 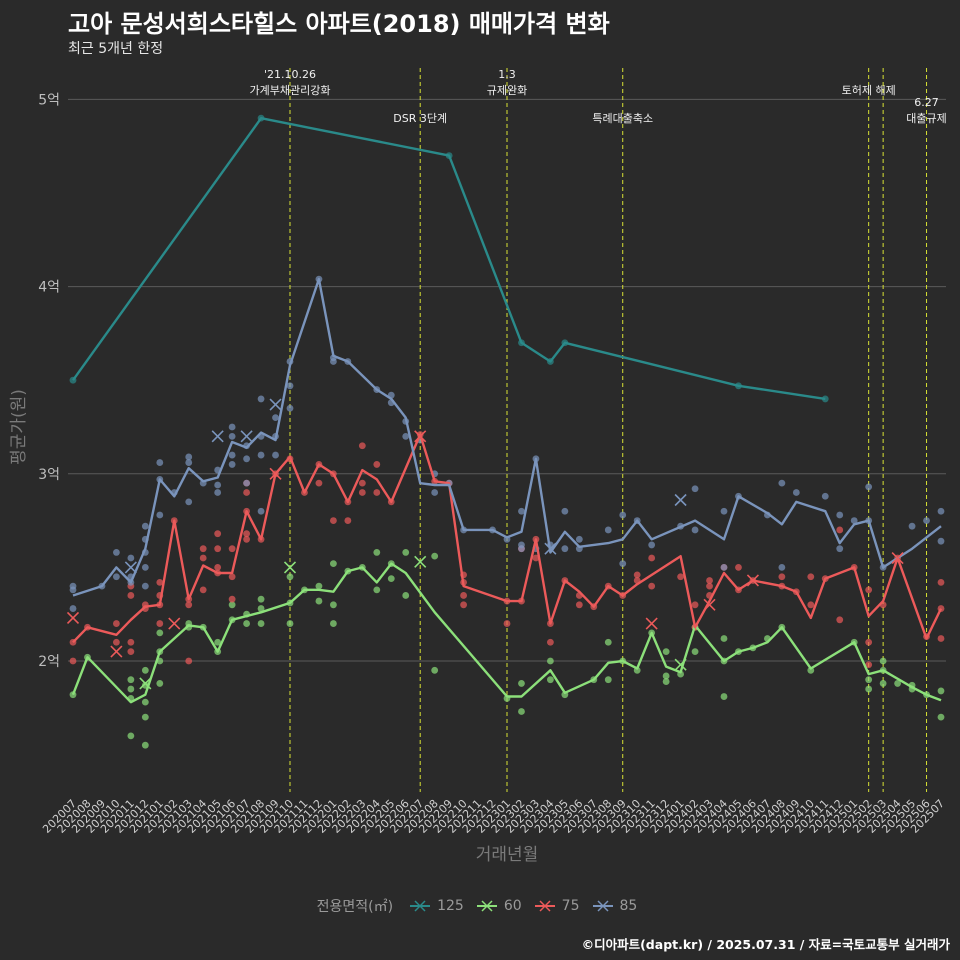 I want to click on legend-item-75: 75, so click(x=557, y=906).